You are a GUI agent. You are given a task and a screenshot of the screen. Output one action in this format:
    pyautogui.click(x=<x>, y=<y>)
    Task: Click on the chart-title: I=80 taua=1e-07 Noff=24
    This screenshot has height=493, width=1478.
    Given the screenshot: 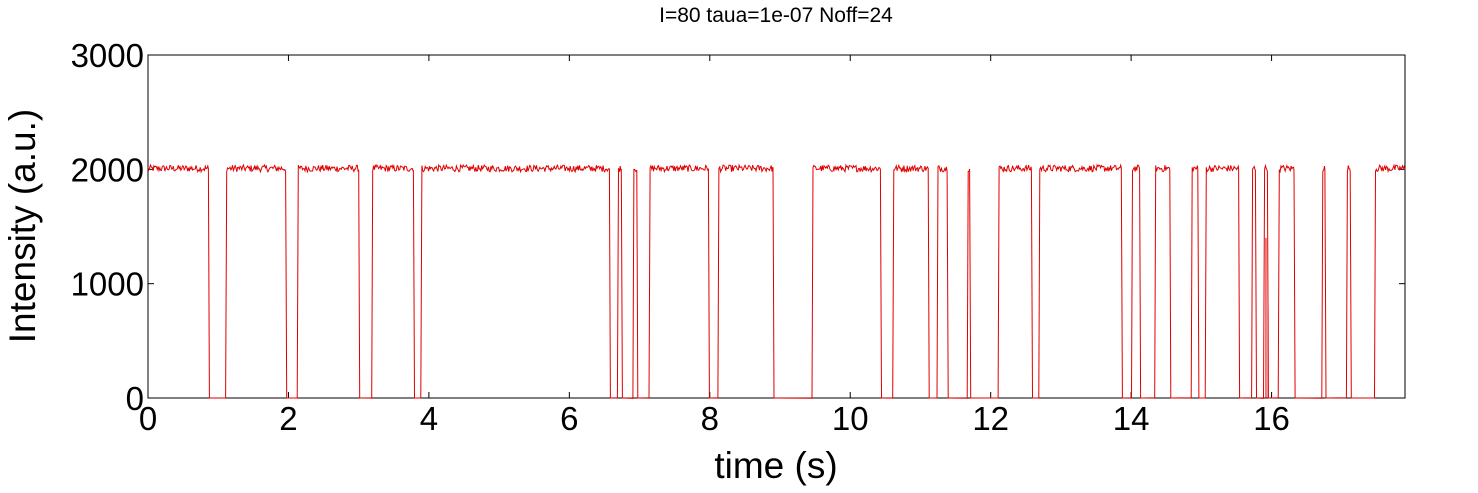 What is the action you would take?
    pyautogui.click(x=776, y=15)
    